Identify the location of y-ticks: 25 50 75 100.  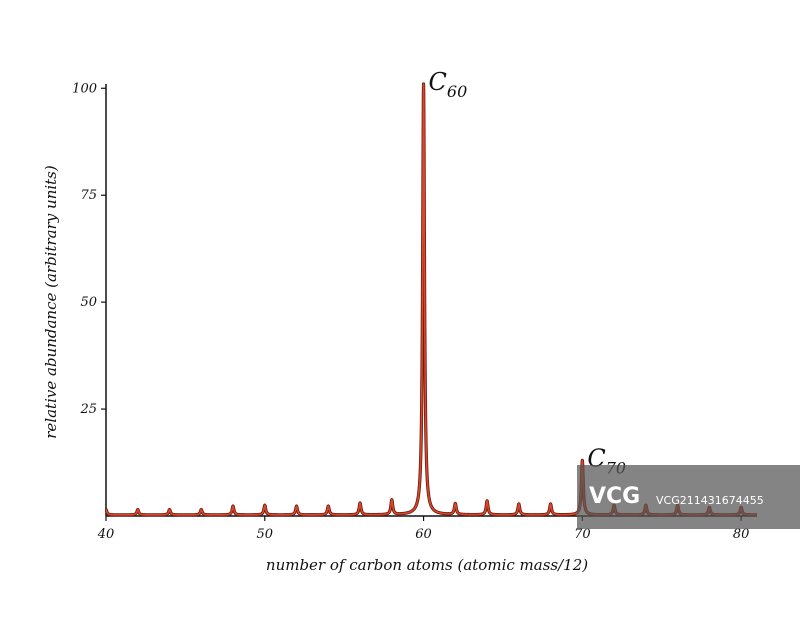
(89, 249).